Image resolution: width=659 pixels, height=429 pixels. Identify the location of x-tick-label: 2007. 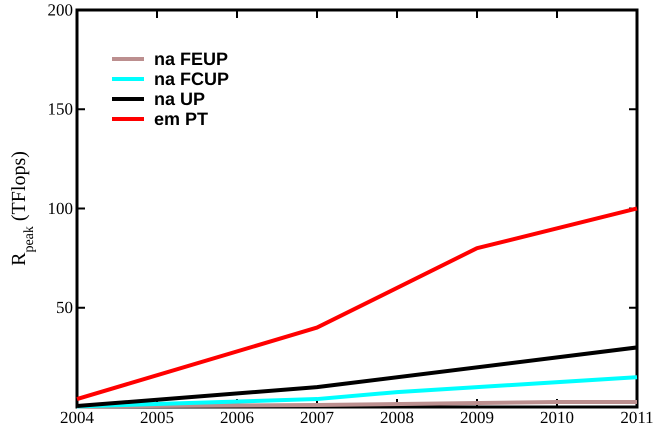
(317, 418).